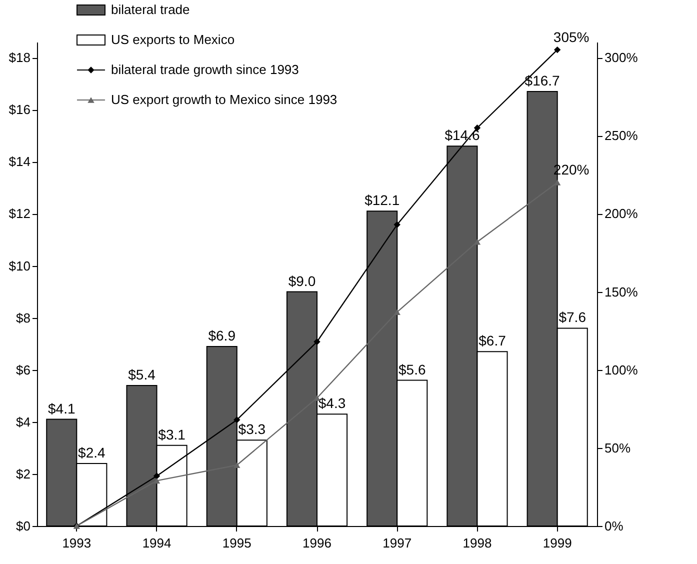 The image size is (697, 564). I want to click on y2-tick-label: 250%, so click(621, 136).